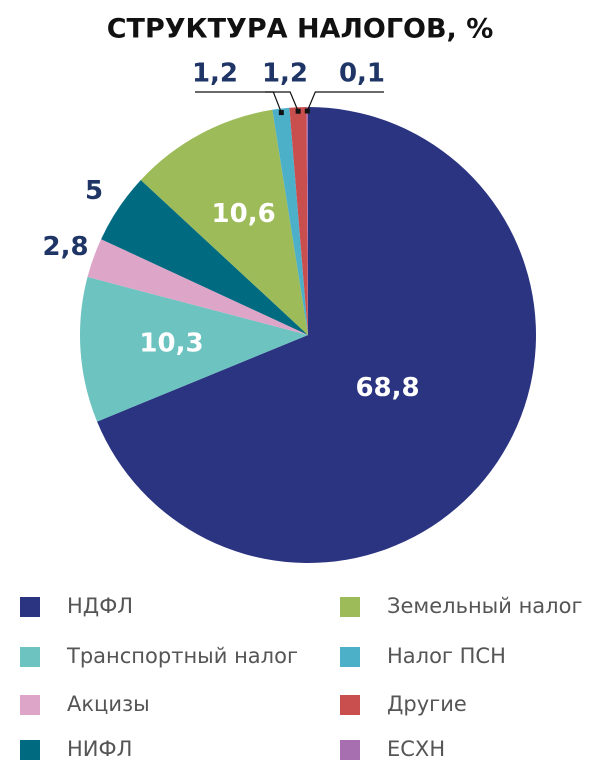 This screenshot has height=765, width=589. Describe the element at coordinates (66, 247) in the screenshot. I see `data-label: 2,8` at that location.